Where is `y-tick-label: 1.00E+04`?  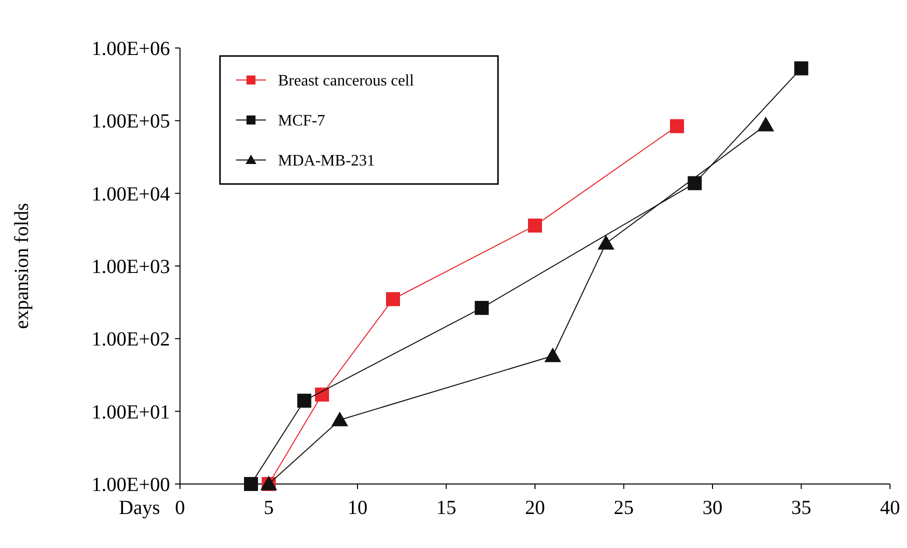 y-tick-label: 1.00E+04 is located at coordinates (131, 194).